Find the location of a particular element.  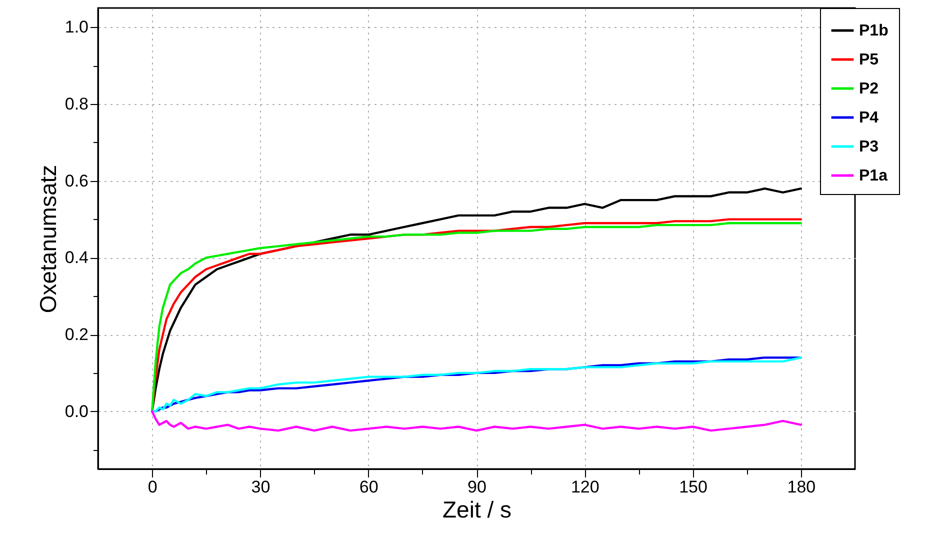

legend-label: P2 is located at coordinates (869, 89).